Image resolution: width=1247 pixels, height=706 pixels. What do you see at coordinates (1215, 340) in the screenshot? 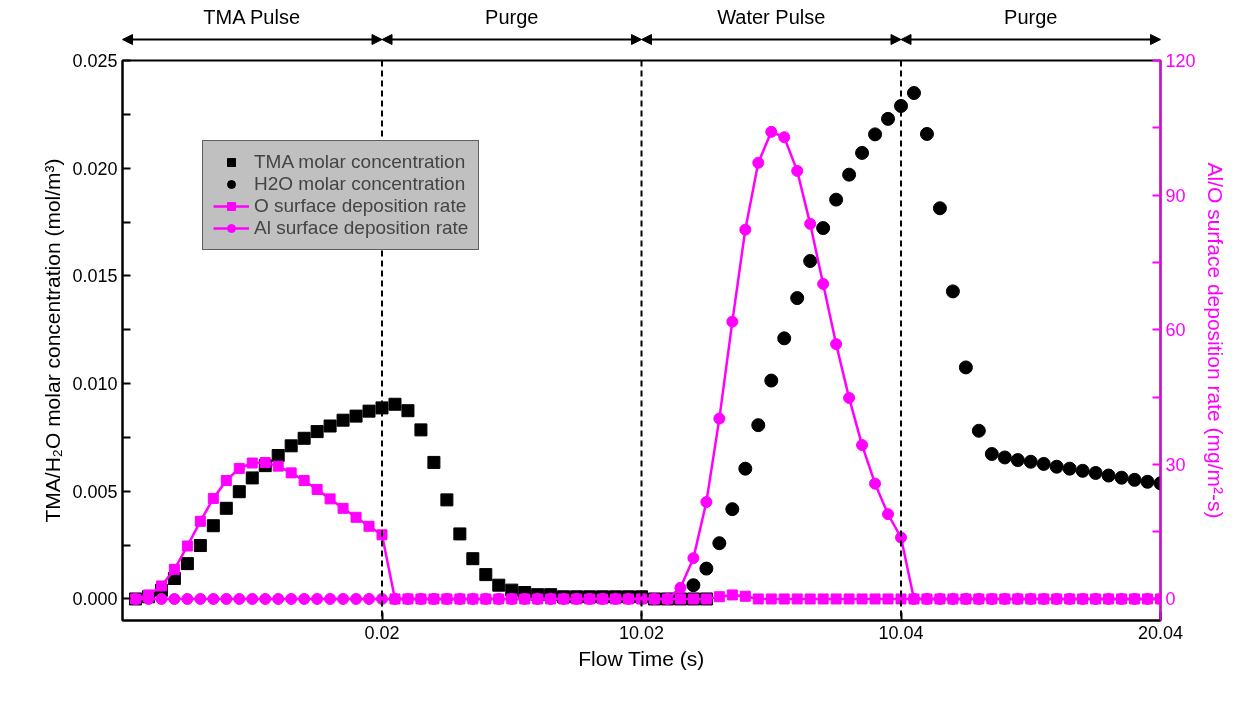
I see `y2-axis-title: Al/O surface deposition rate (mg/m²-s)` at bounding box center [1215, 340].